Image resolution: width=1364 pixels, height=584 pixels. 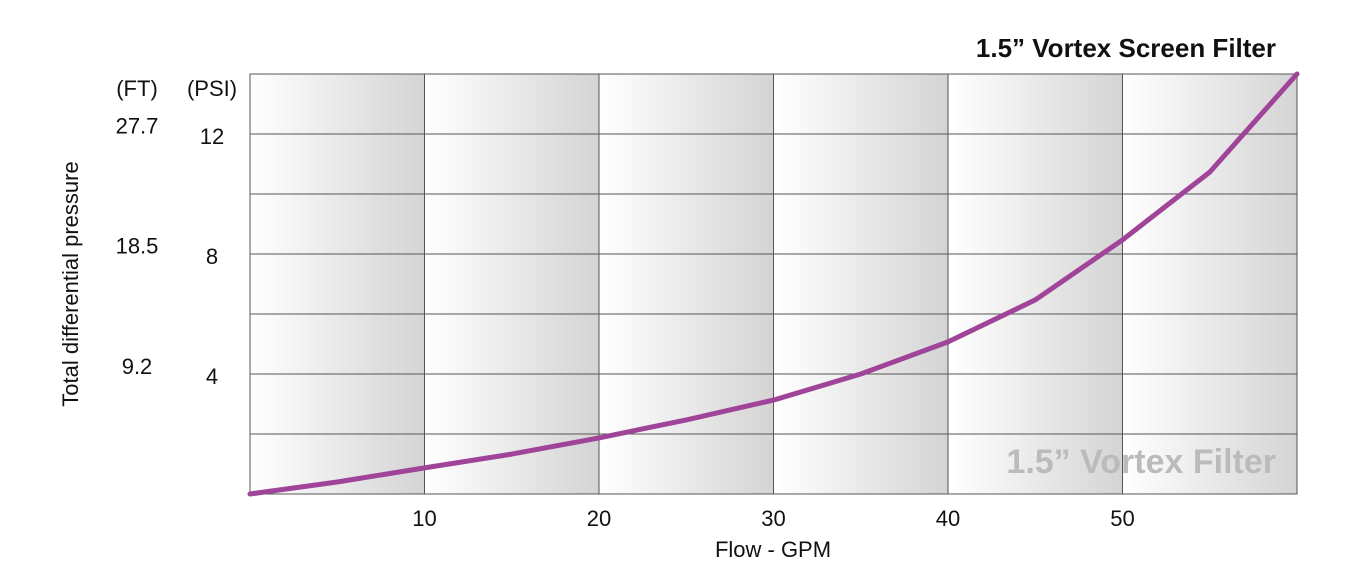 What do you see at coordinates (212, 88) in the screenshot?
I see `y-unit: (PSI)` at bounding box center [212, 88].